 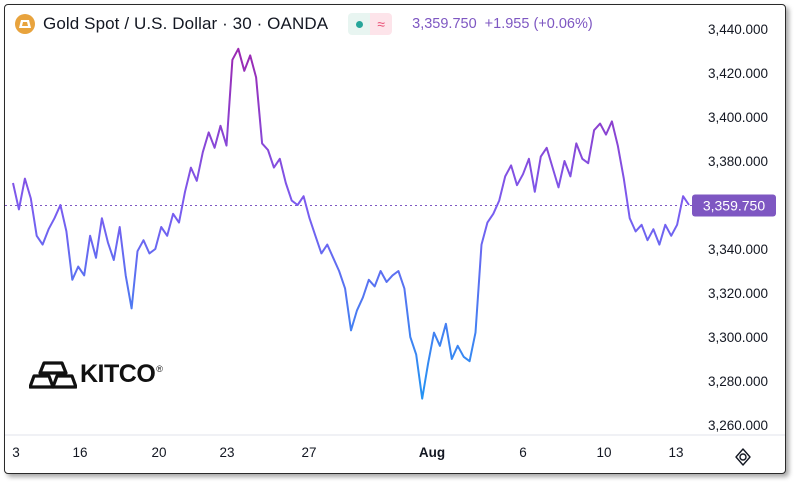 What do you see at coordinates (79, 452) in the screenshot?
I see `x-tick-label: 16` at bounding box center [79, 452].